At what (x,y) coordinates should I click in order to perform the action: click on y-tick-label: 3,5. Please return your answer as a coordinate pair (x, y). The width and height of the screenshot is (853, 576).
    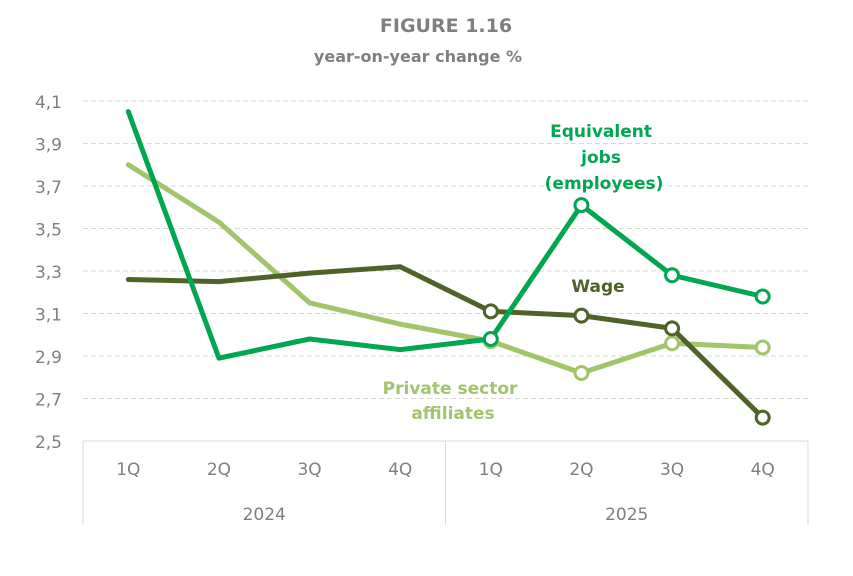
    Looking at the image, I should click on (48, 231).